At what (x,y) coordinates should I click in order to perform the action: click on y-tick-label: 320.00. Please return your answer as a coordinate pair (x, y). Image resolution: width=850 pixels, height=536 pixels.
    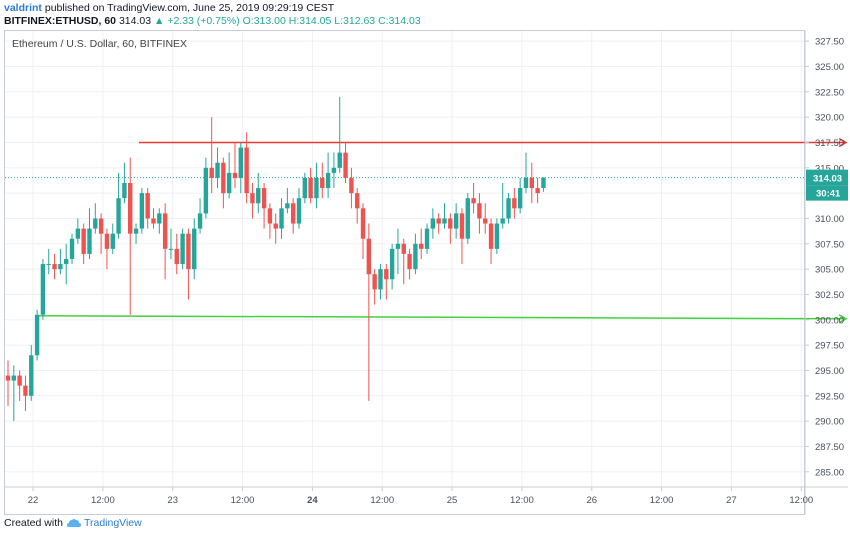
    Looking at the image, I should click on (829, 118).